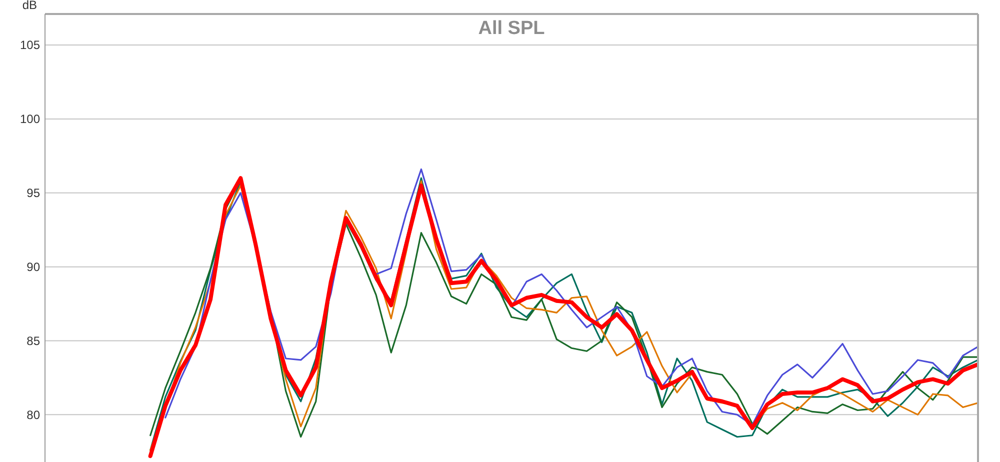 Image resolution: width=1000 pixels, height=462 pixels. Describe the element at coordinates (29, 6) in the screenshot. I see `y-axis-title: dB` at that location.